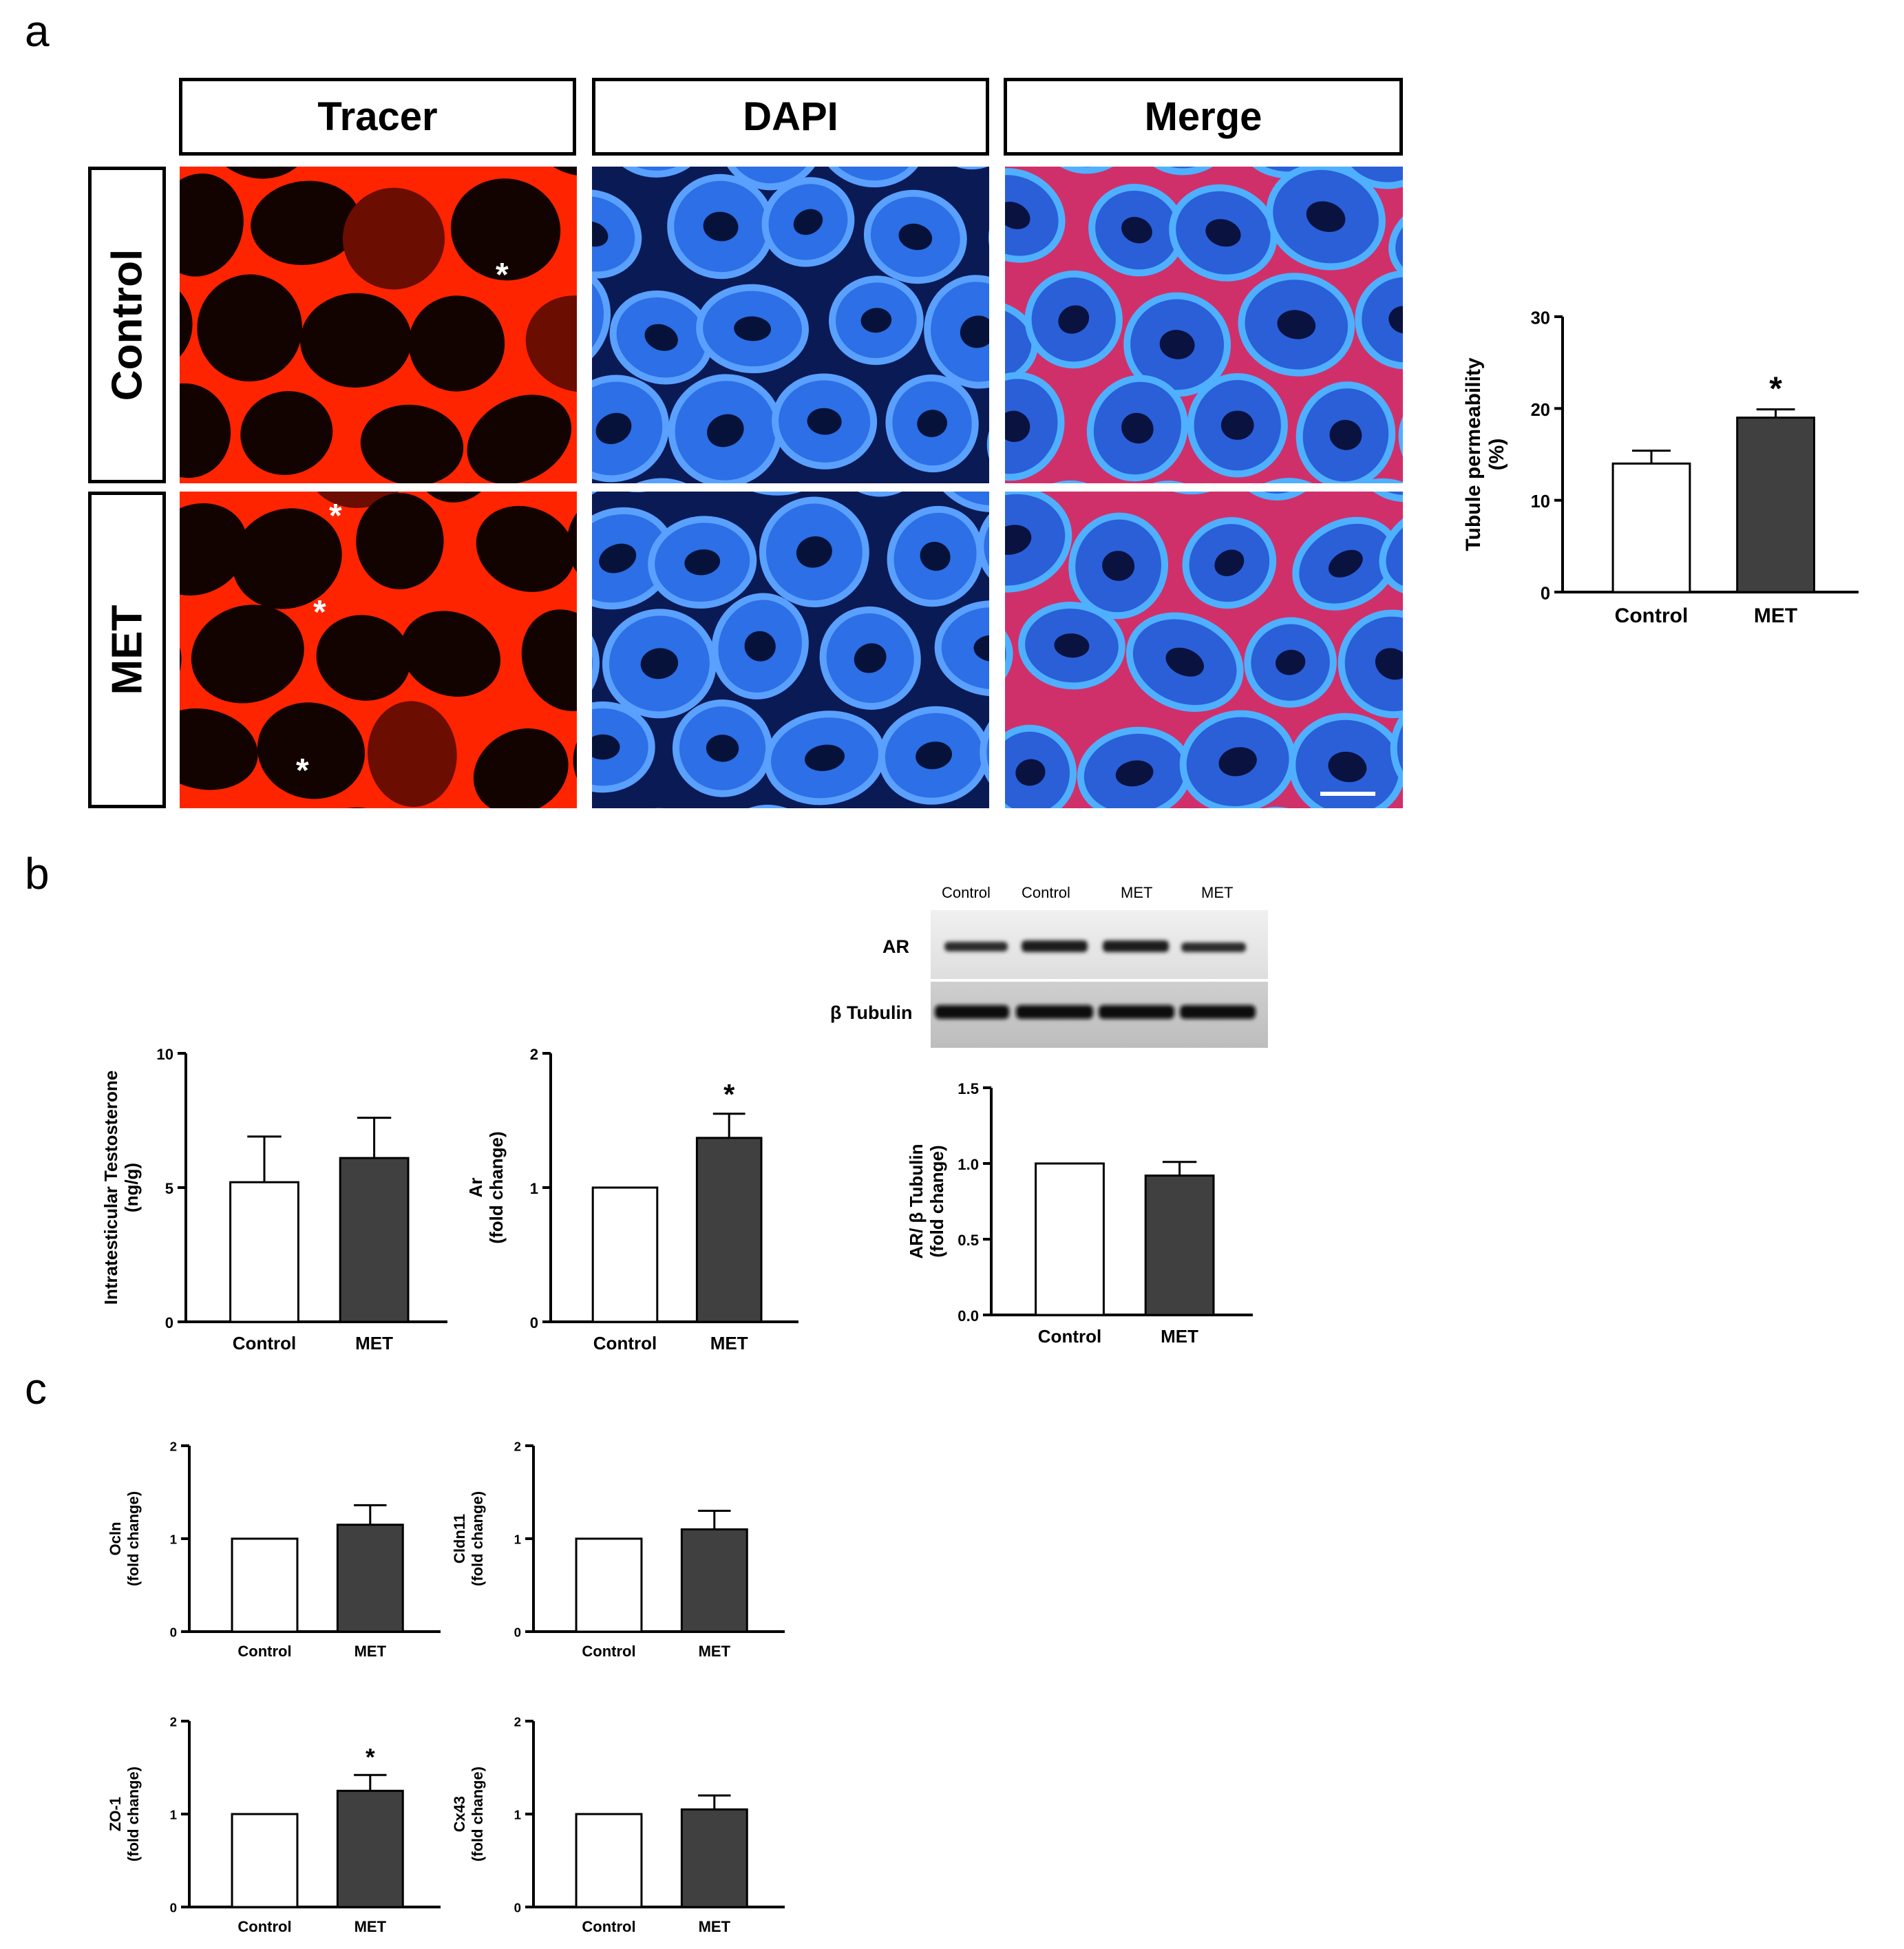  What do you see at coordinates (37, 873) in the screenshot?
I see `panel-label-b: b` at bounding box center [37, 873].